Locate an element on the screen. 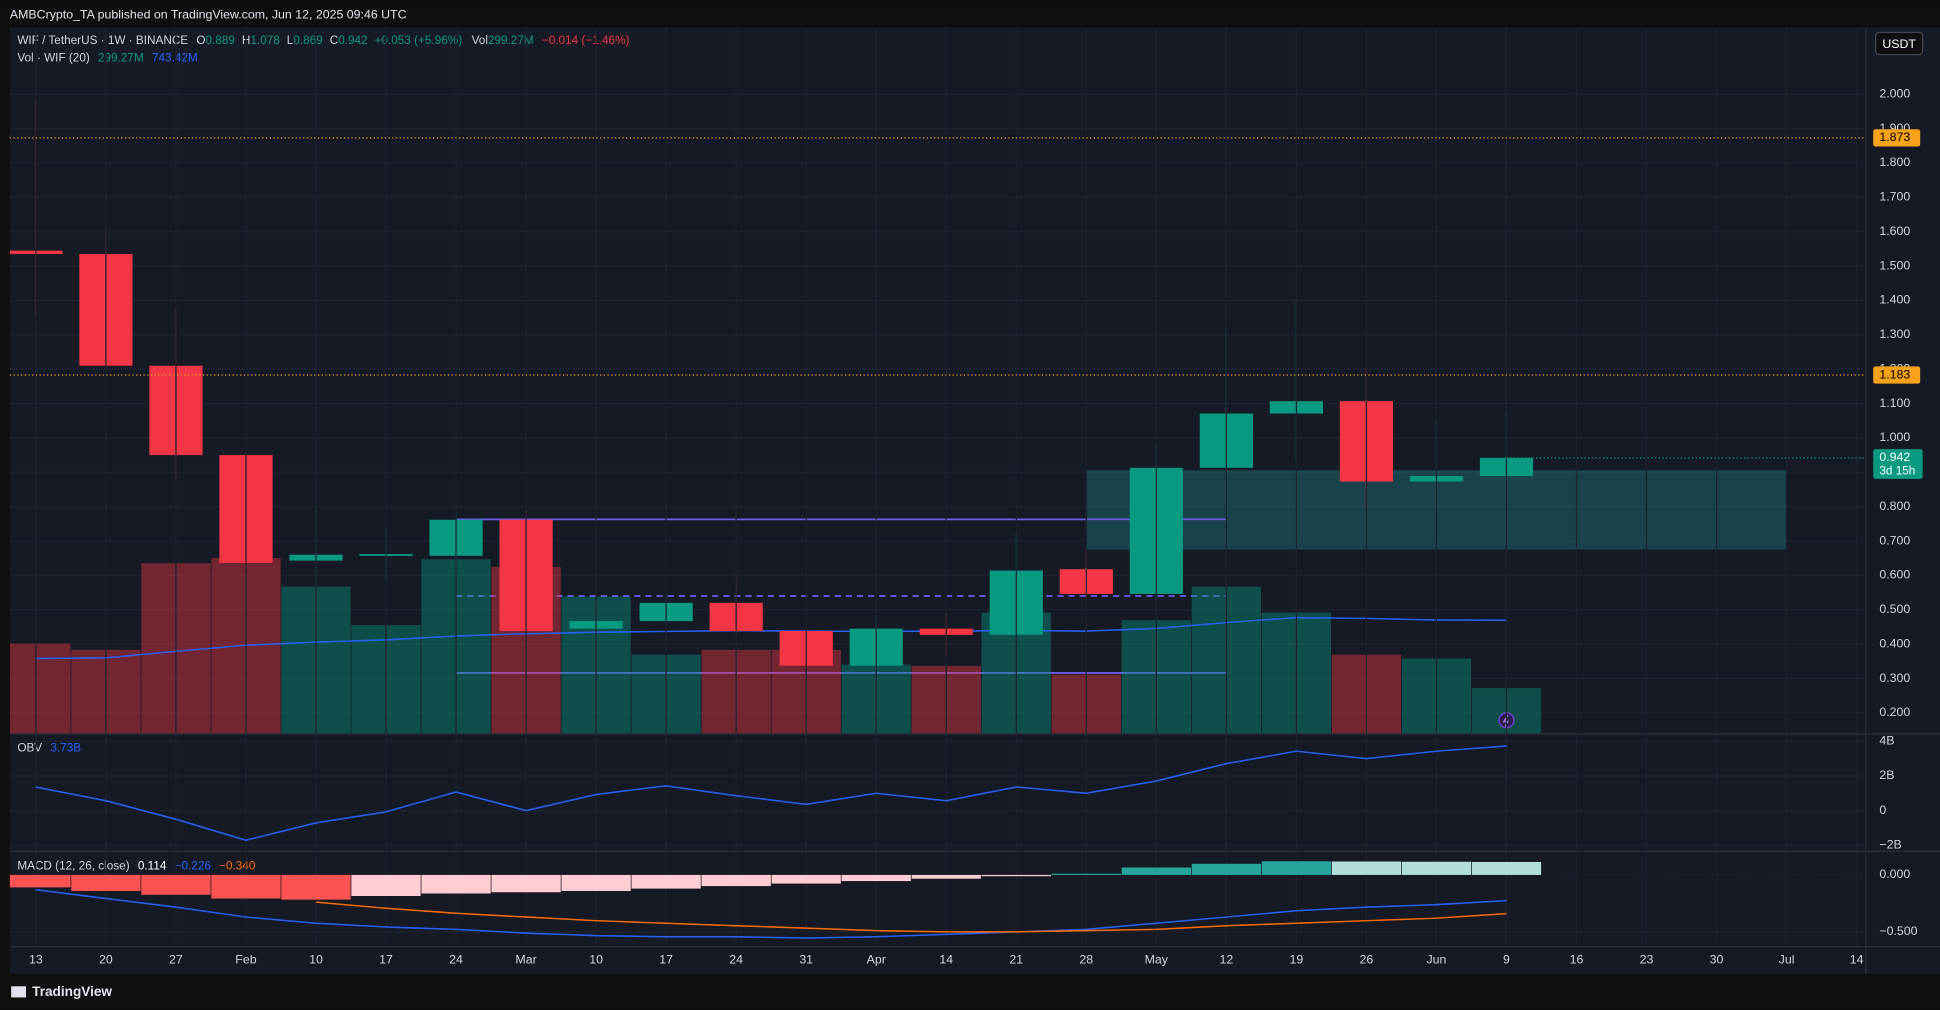  currency: USDT is located at coordinates (1899, 44).